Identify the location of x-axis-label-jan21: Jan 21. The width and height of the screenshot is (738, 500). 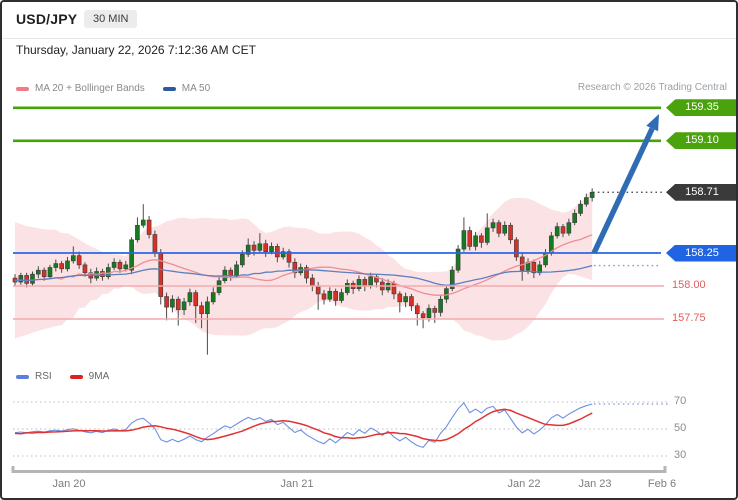
(297, 484).